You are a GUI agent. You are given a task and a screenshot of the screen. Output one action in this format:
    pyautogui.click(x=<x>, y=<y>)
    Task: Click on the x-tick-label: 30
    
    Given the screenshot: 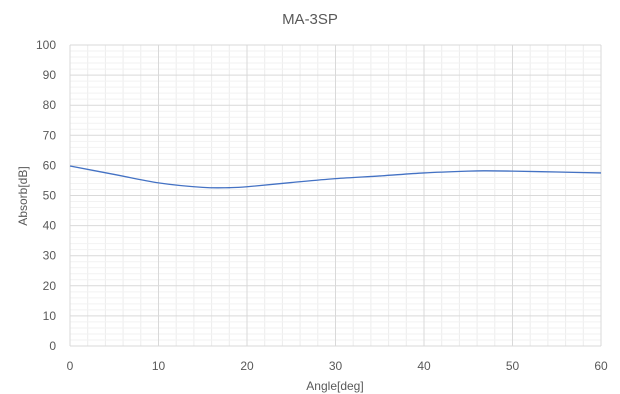 What is the action you would take?
    pyautogui.click(x=336, y=366)
    